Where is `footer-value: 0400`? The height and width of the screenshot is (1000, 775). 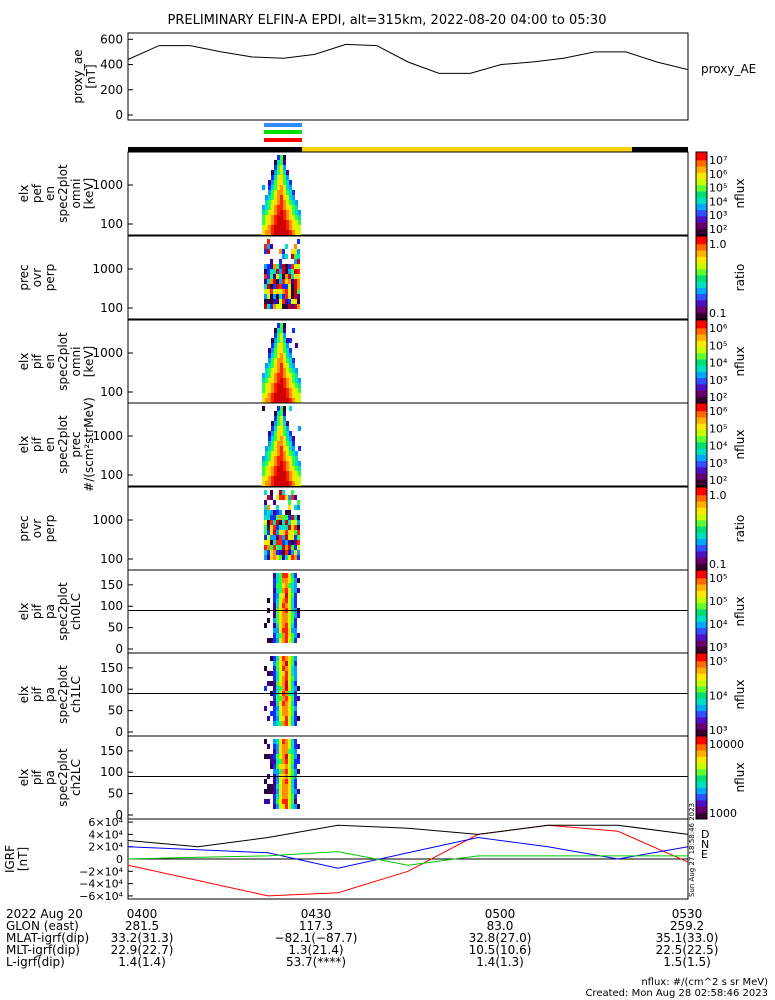
footer-value: 0400 is located at coordinates (142, 914).